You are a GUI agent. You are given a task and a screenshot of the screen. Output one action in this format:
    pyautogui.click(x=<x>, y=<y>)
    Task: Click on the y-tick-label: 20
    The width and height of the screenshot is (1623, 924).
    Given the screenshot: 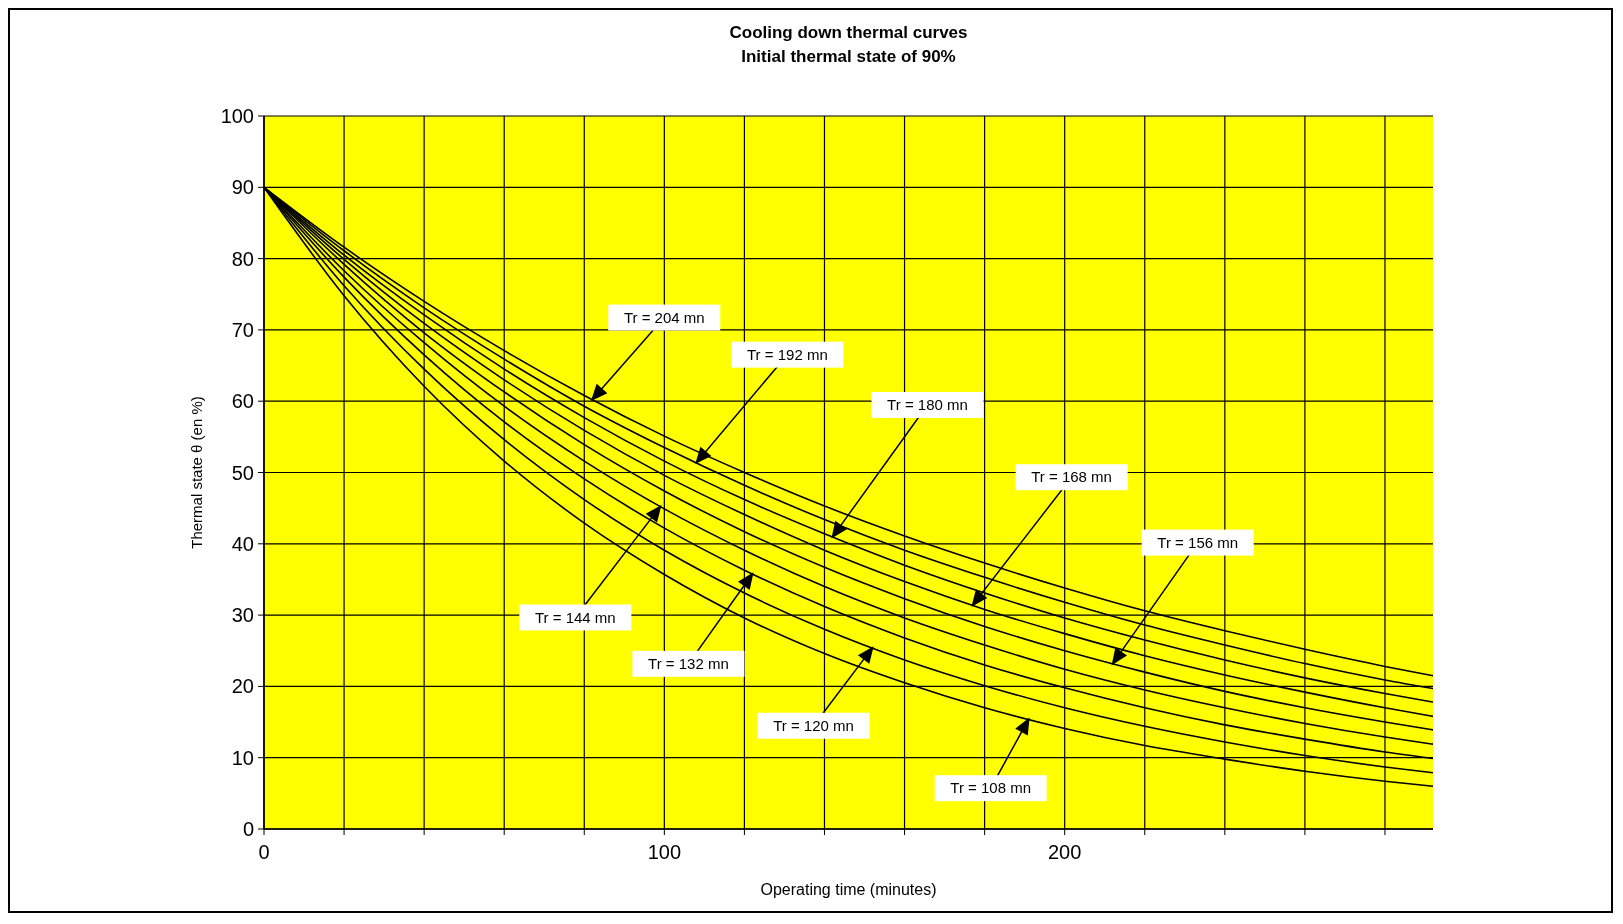 What is the action you would take?
    pyautogui.click(x=242, y=686)
    